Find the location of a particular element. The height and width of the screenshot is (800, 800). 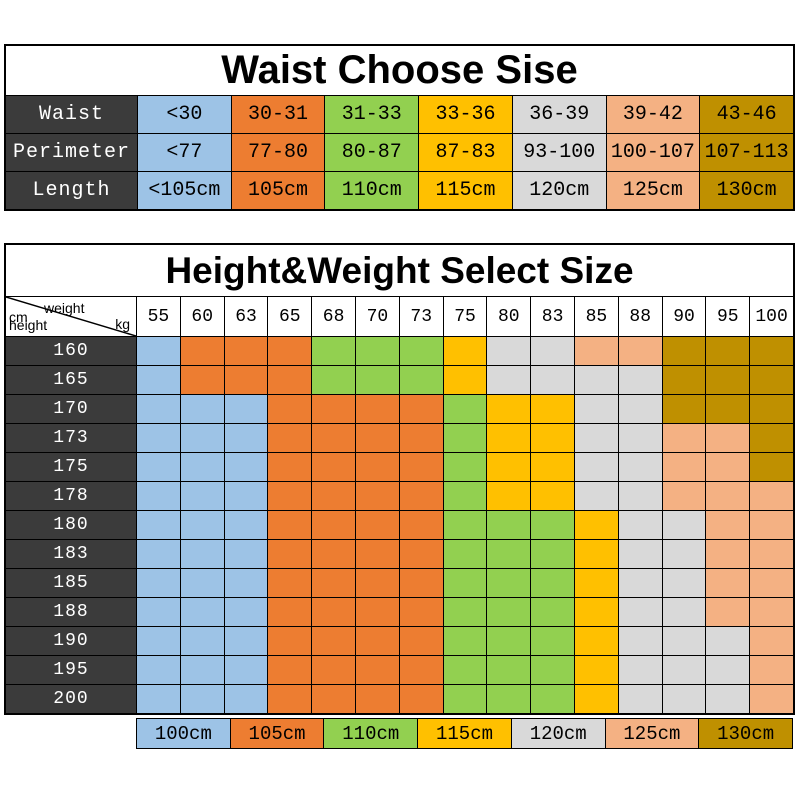

legend-item: 130cm is located at coordinates (745, 733).